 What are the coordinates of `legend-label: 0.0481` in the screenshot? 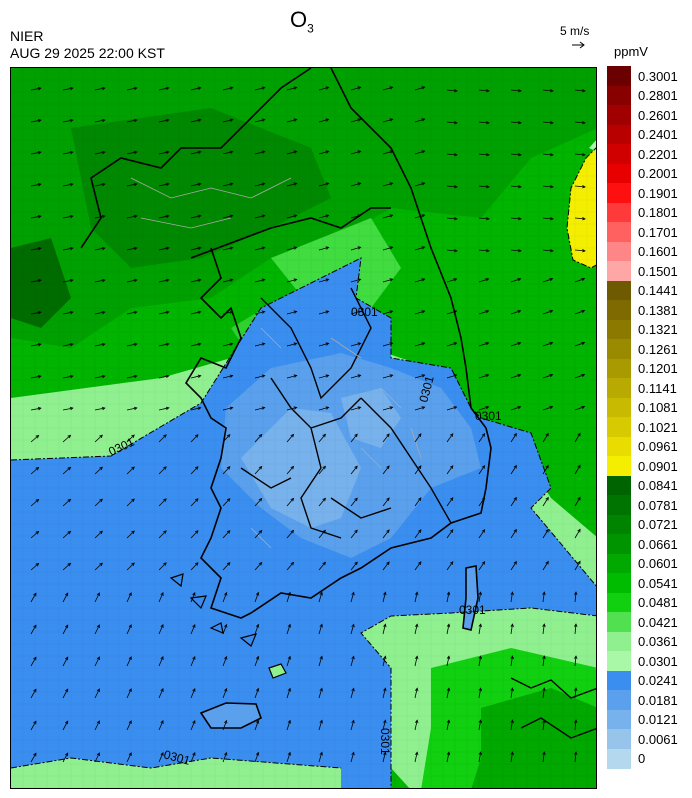 It's located at (658, 603).